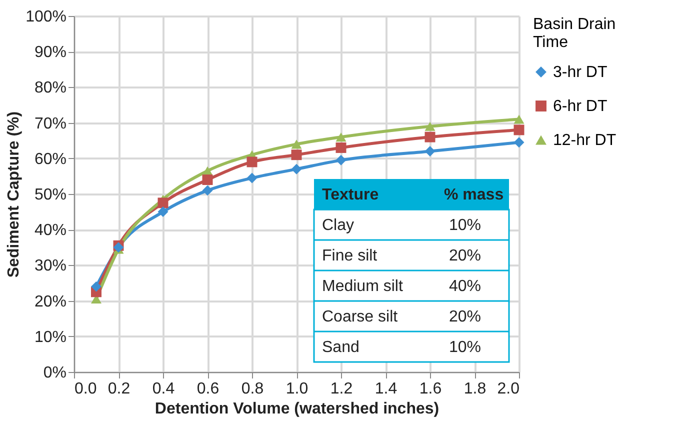 The height and width of the screenshot is (438, 696). What do you see at coordinates (119, 389) in the screenshot?
I see `x-tick-label: 0.2` at bounding box center [119, 389].